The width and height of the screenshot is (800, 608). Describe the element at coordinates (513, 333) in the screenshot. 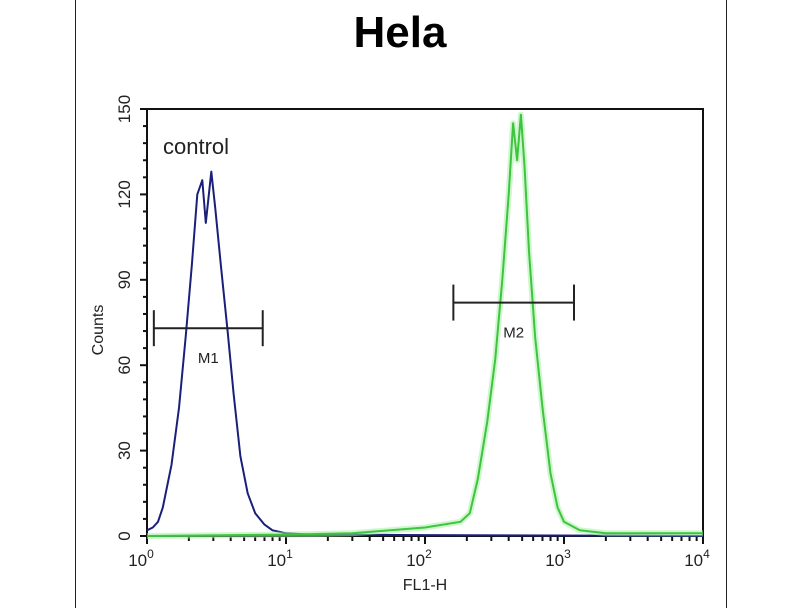

I see `marker-label: M2` at that location.